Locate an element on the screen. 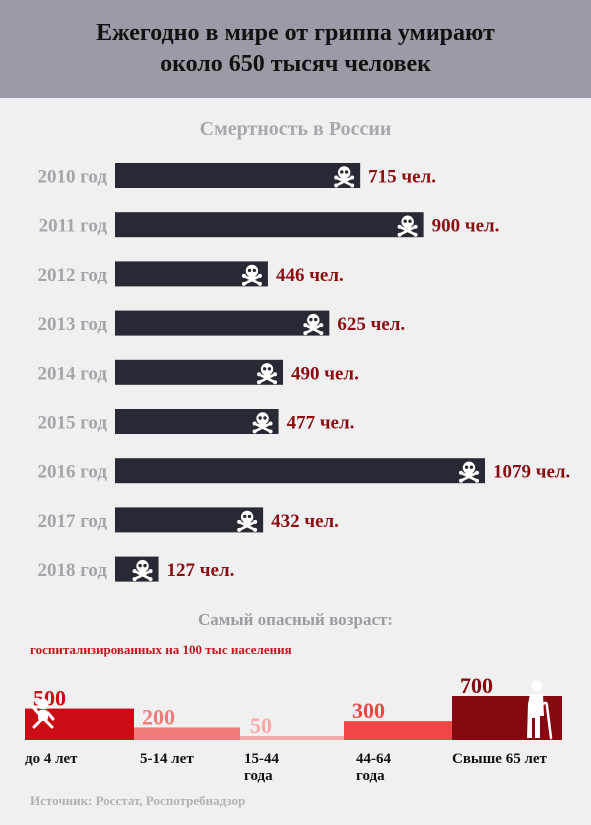 The width and height of the screenshot is (591, 825). year-label: 2012 год is located at coordinates (73, 275).